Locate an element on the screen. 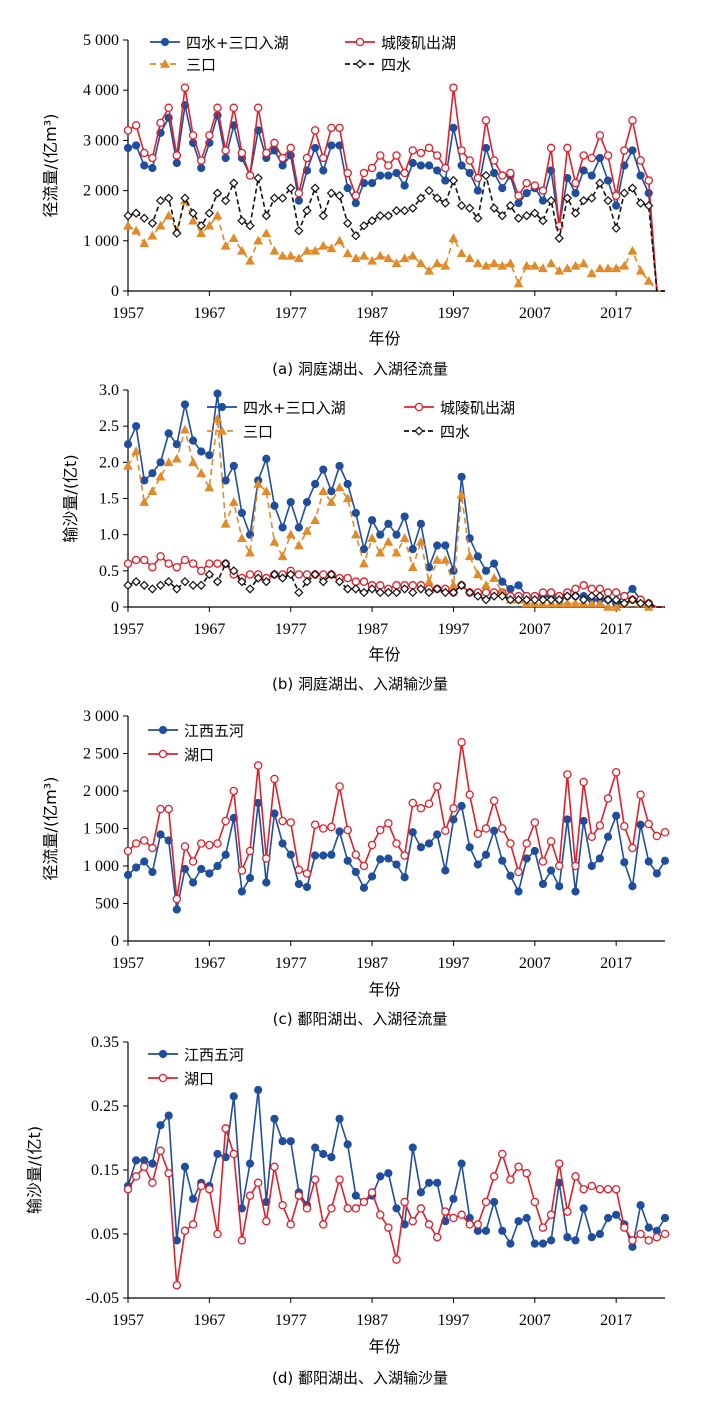 The height and width of the screenshot is (1402, 702). legend-item: 四水 is located at coordinates (378, 65).